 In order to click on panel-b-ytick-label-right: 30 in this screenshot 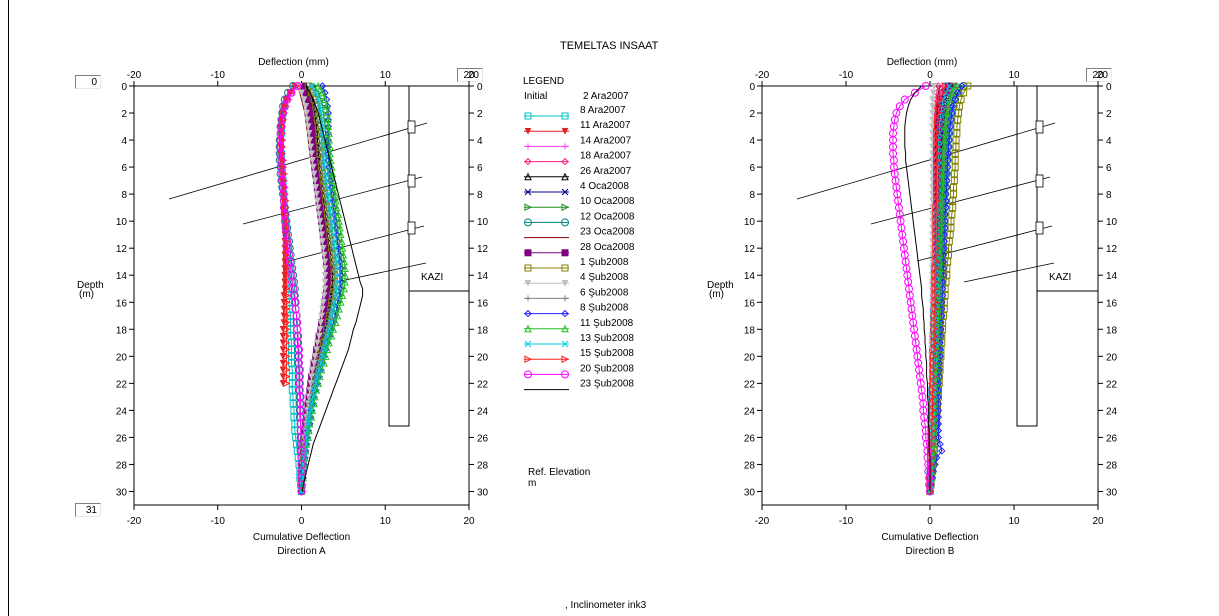, I will do `click(1112, 492)`.